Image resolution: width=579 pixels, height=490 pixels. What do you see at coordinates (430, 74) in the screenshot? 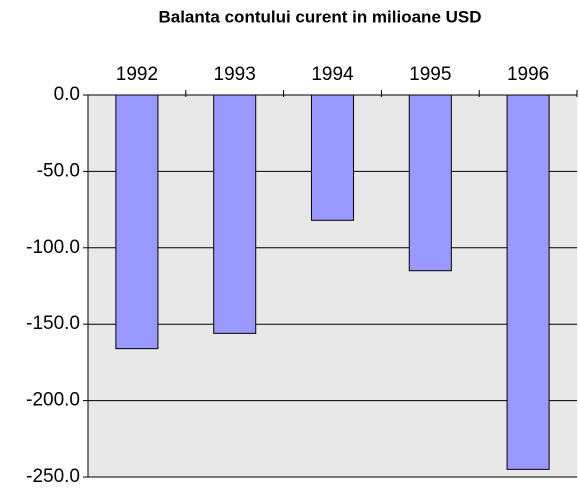
I see `x-tick-label: 1995` at bounding box center [430, 74].